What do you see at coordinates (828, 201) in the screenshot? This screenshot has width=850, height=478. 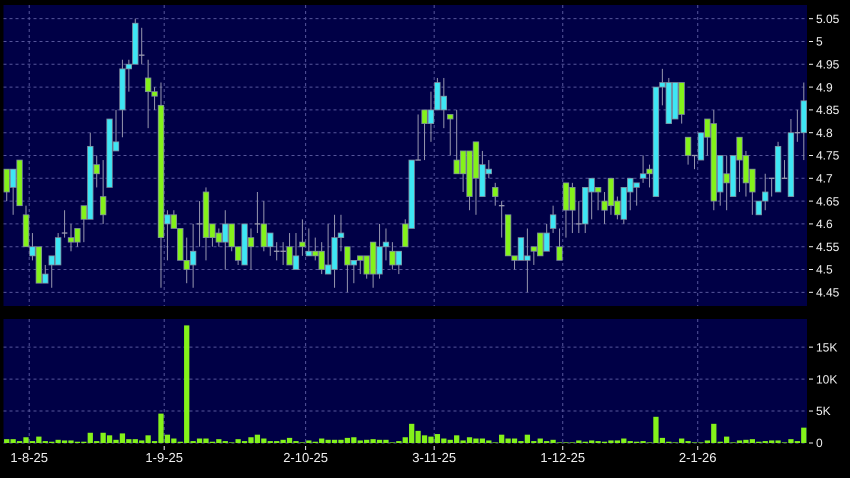 I see `y-tick-label: 4.65` at bounding box center [828, 201].